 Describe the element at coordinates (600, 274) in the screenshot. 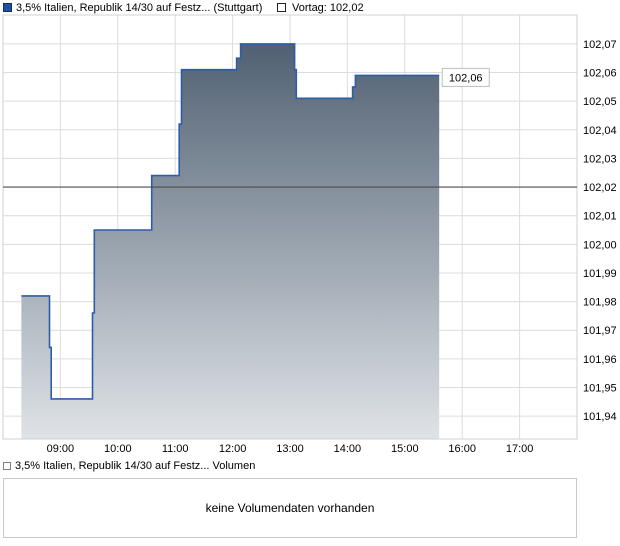

I see `y-axis-tick-label: 101,99` at that location.